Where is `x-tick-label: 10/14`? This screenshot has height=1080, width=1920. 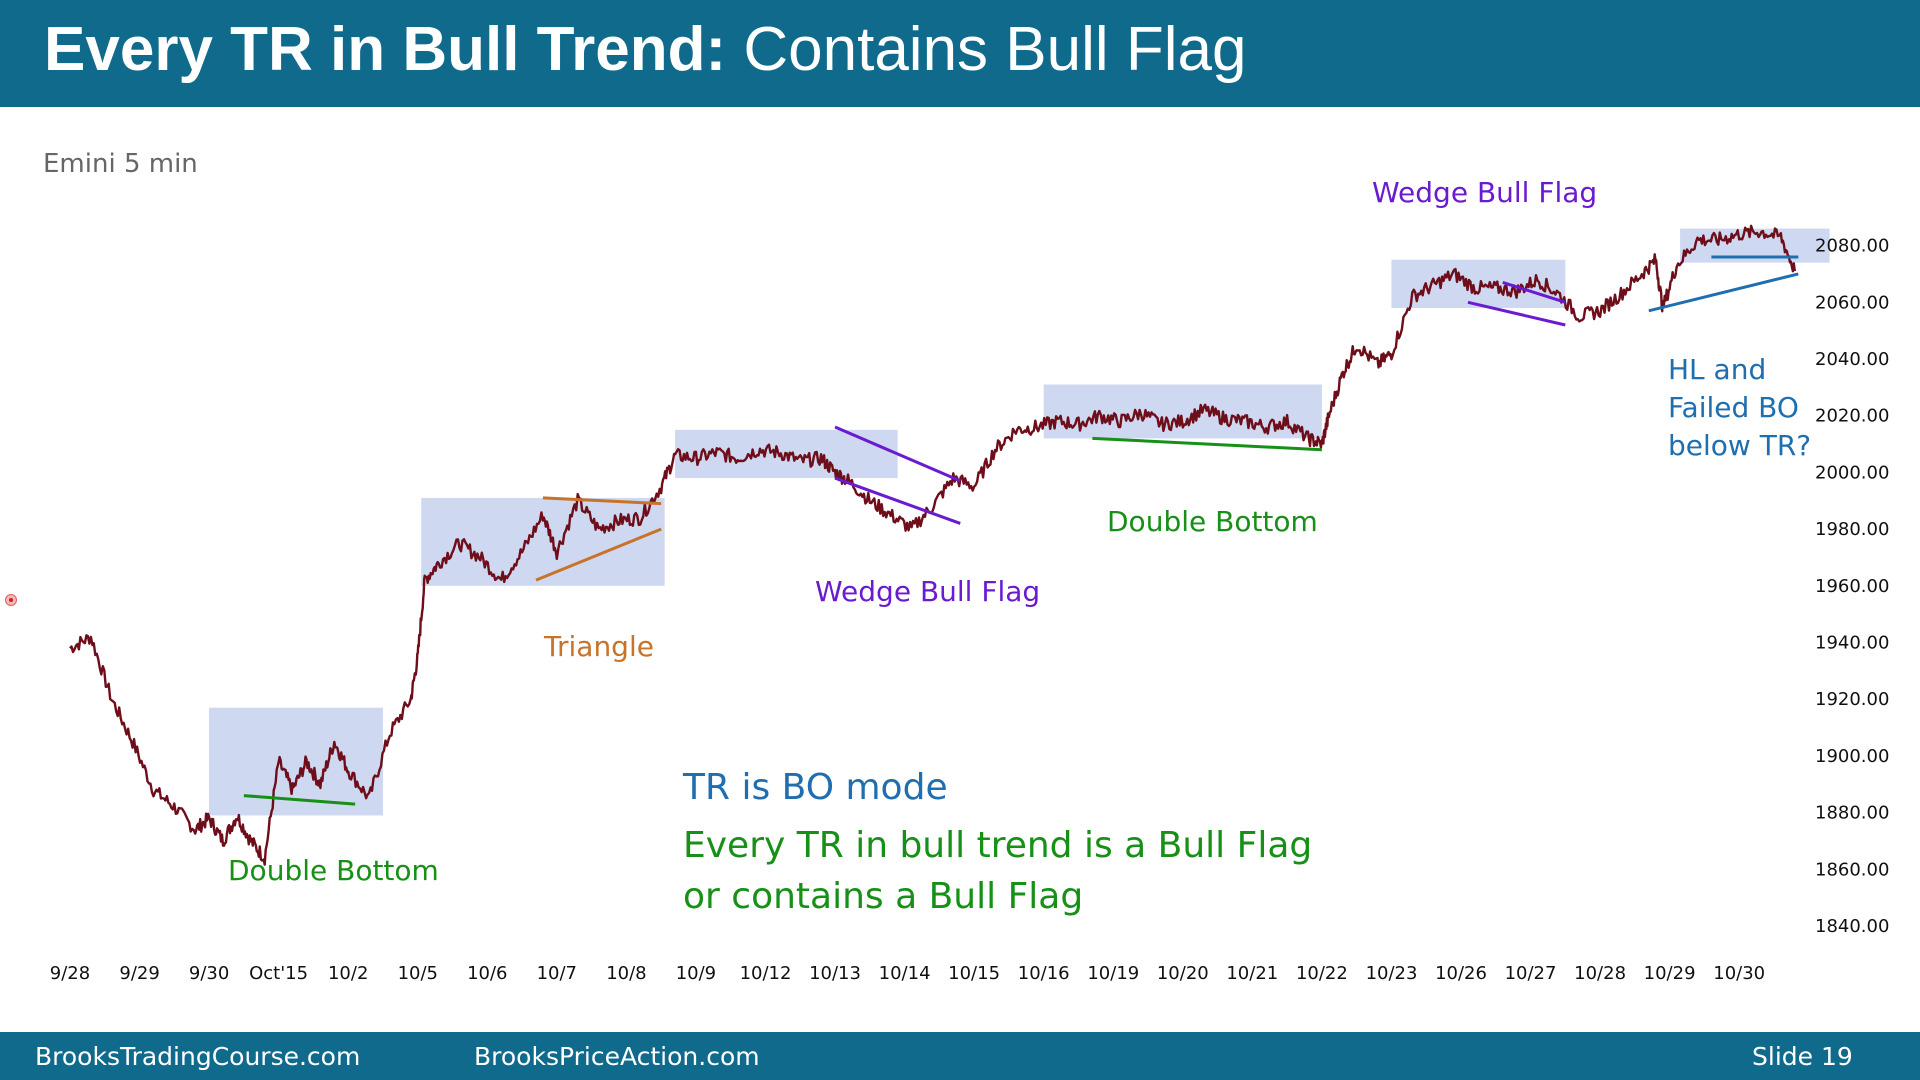
x-tick-label: 10/14 is located at coordinates (905, 973).